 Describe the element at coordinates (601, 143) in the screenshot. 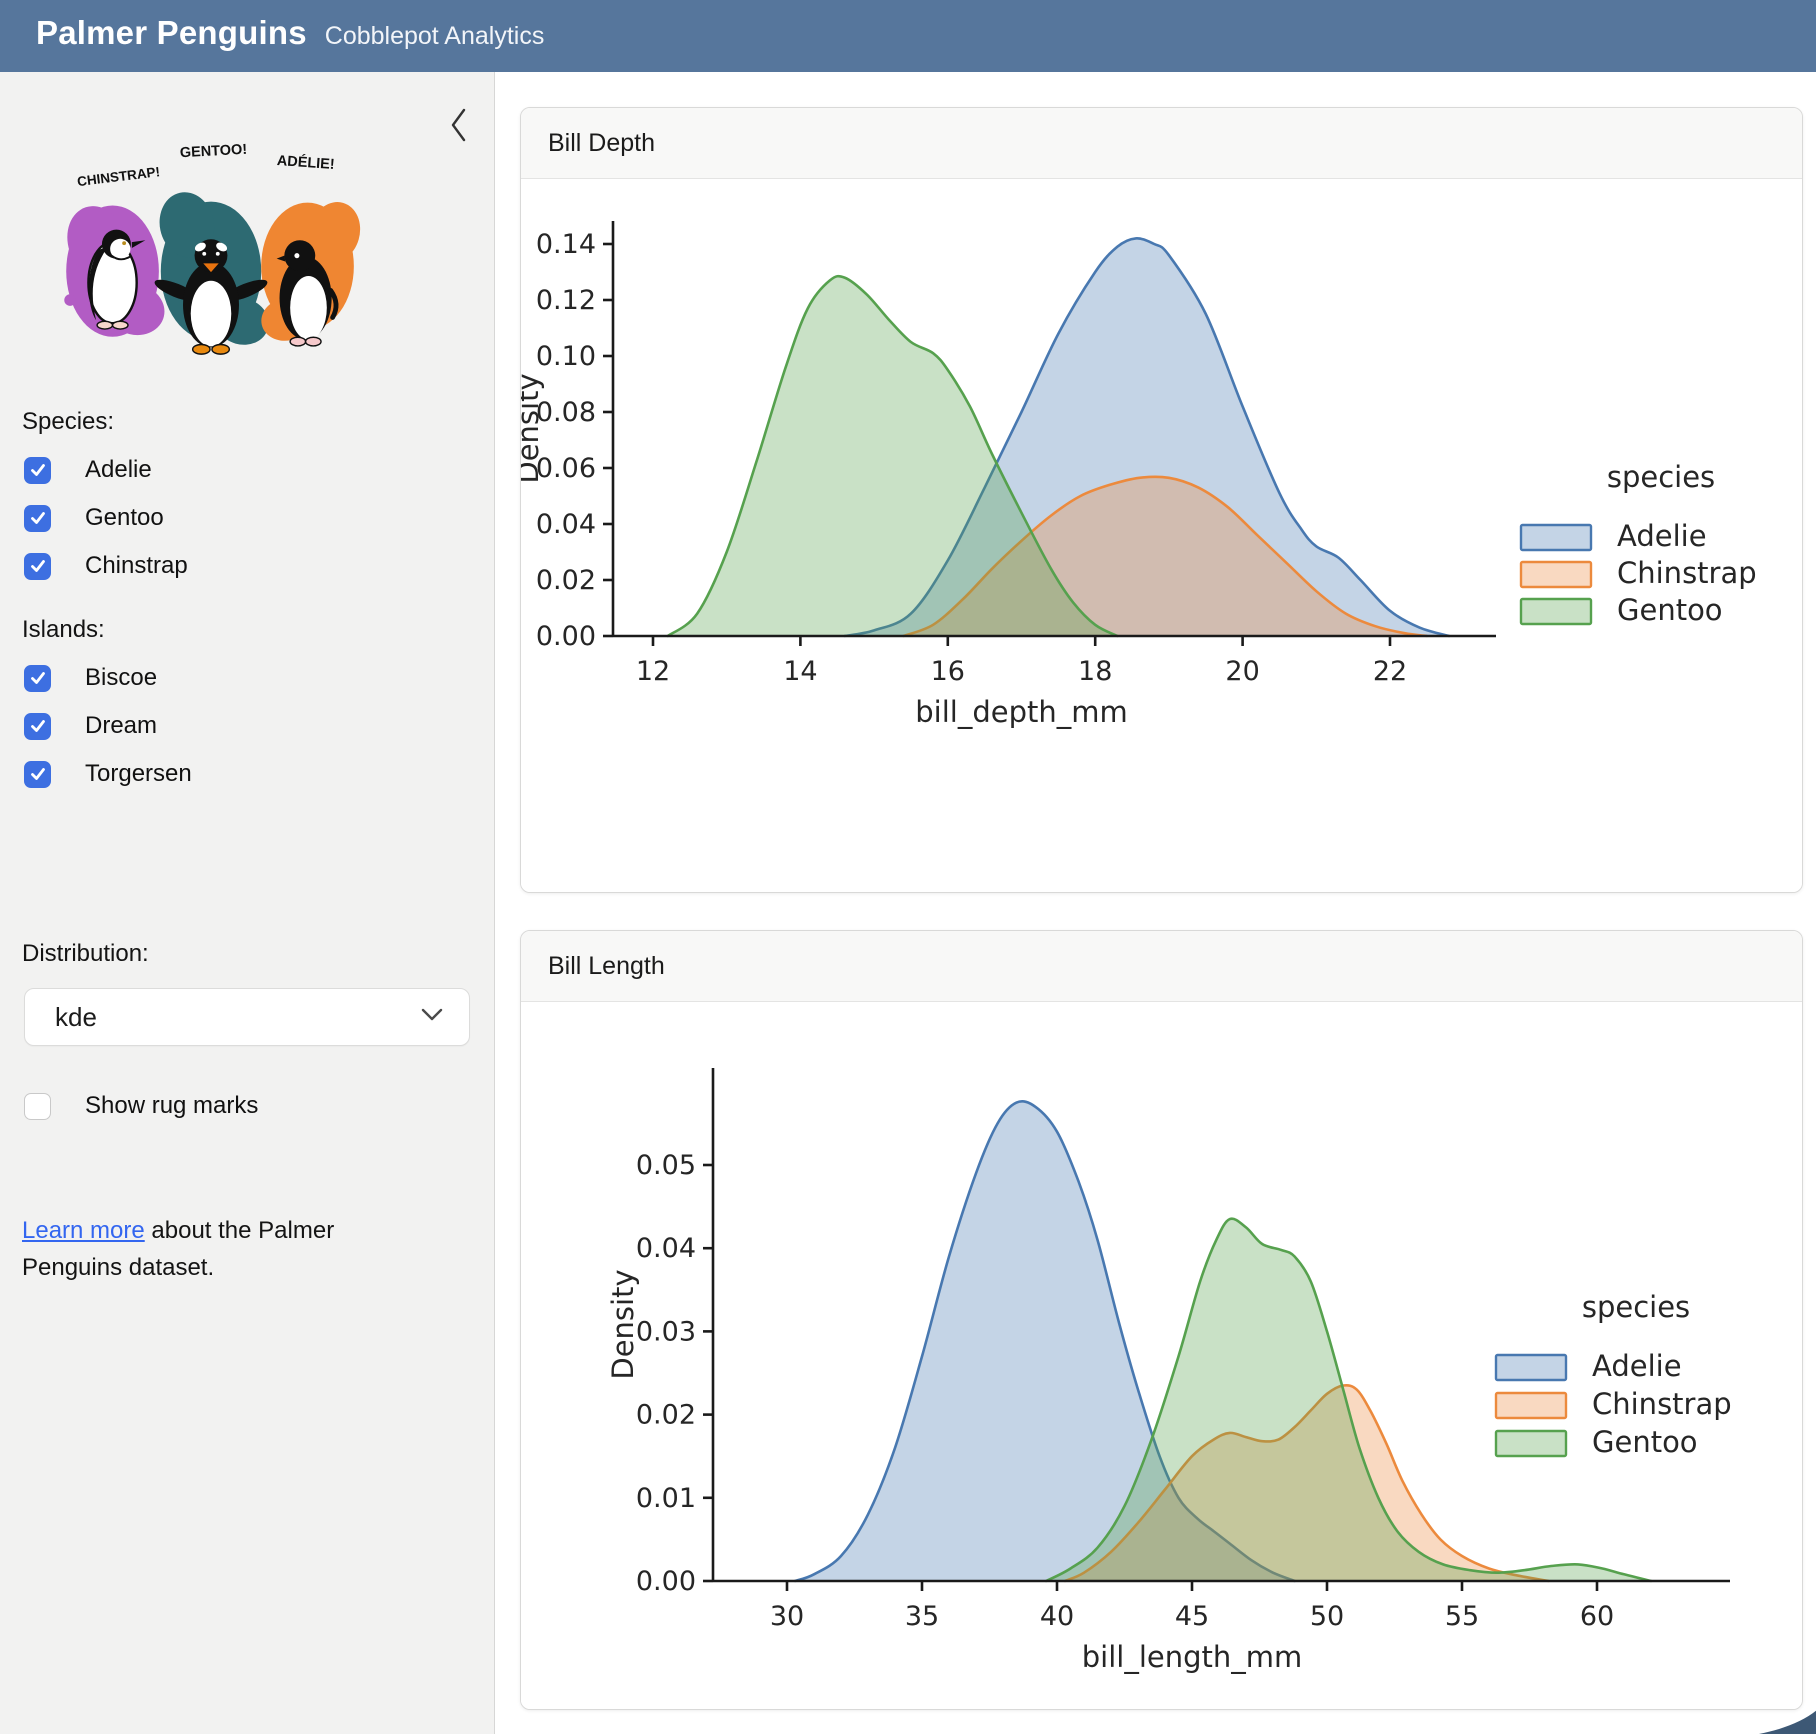

I see `card-title: Bill Depth` at that location.